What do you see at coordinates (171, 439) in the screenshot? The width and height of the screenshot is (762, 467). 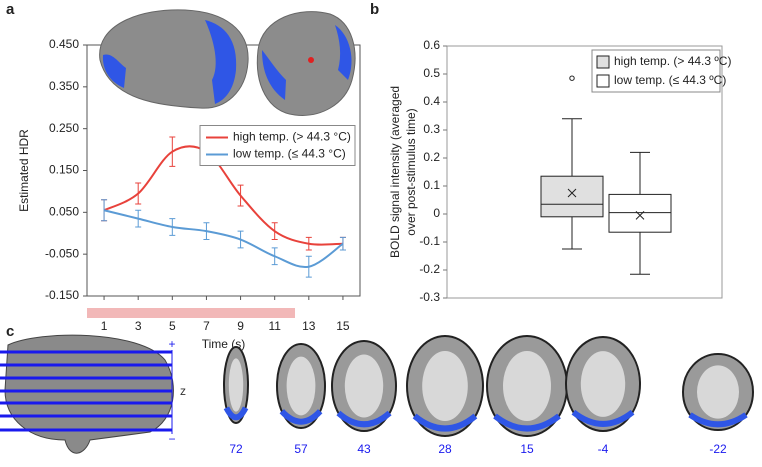 I see `z-minus: −` at bounding box center [171, 439].